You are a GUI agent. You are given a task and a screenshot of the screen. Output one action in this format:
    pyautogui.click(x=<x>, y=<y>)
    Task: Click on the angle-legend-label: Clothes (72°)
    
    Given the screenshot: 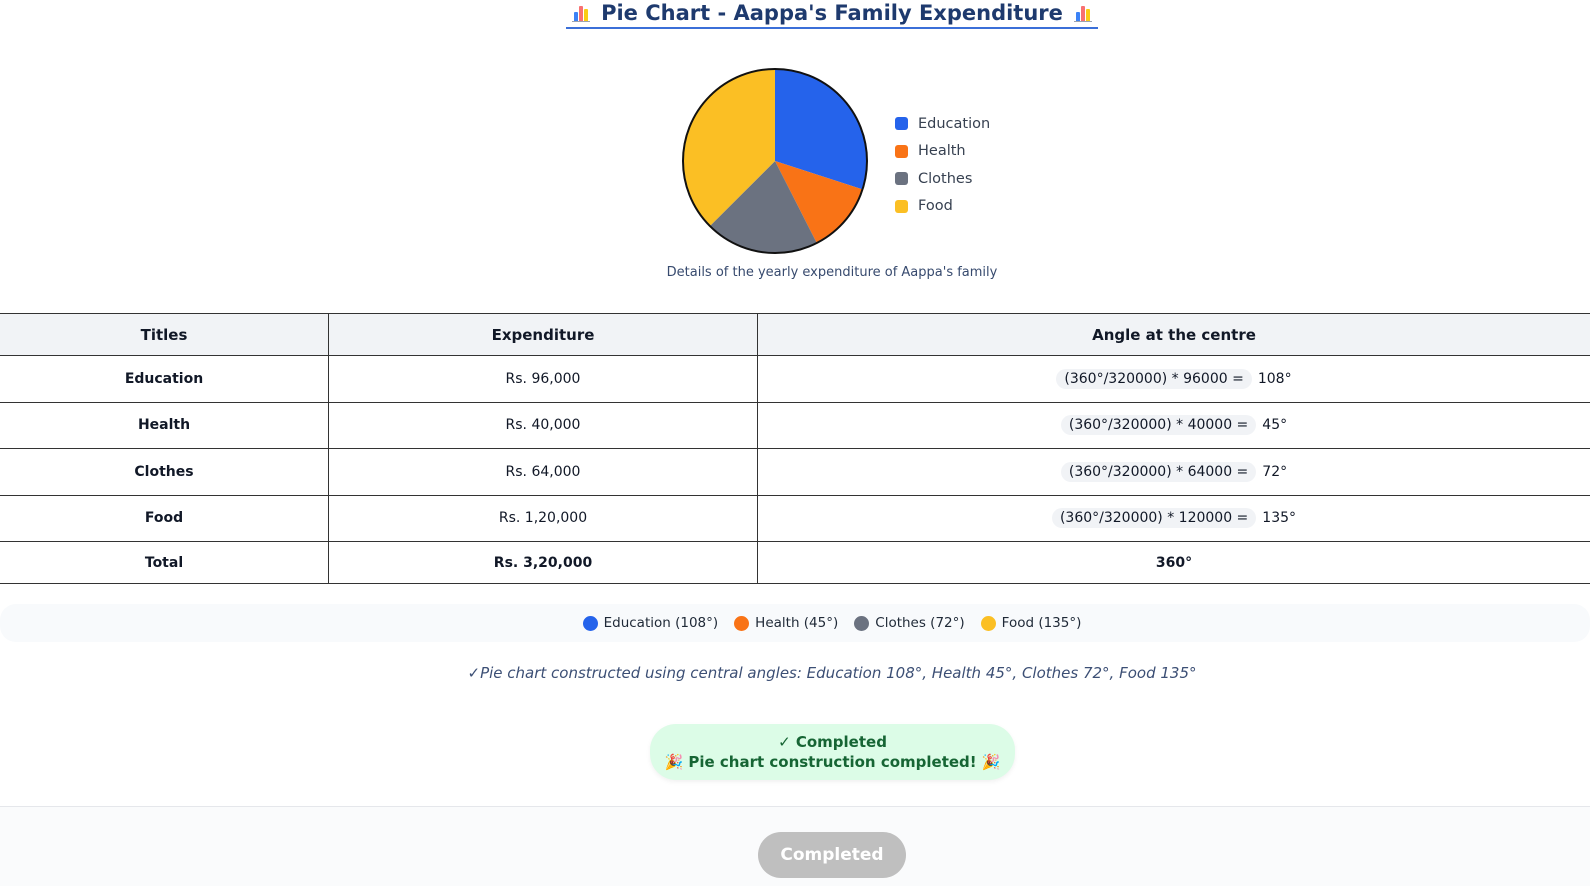 What is the action you would take?
    pyautogui.click(x=920, y=623)
    